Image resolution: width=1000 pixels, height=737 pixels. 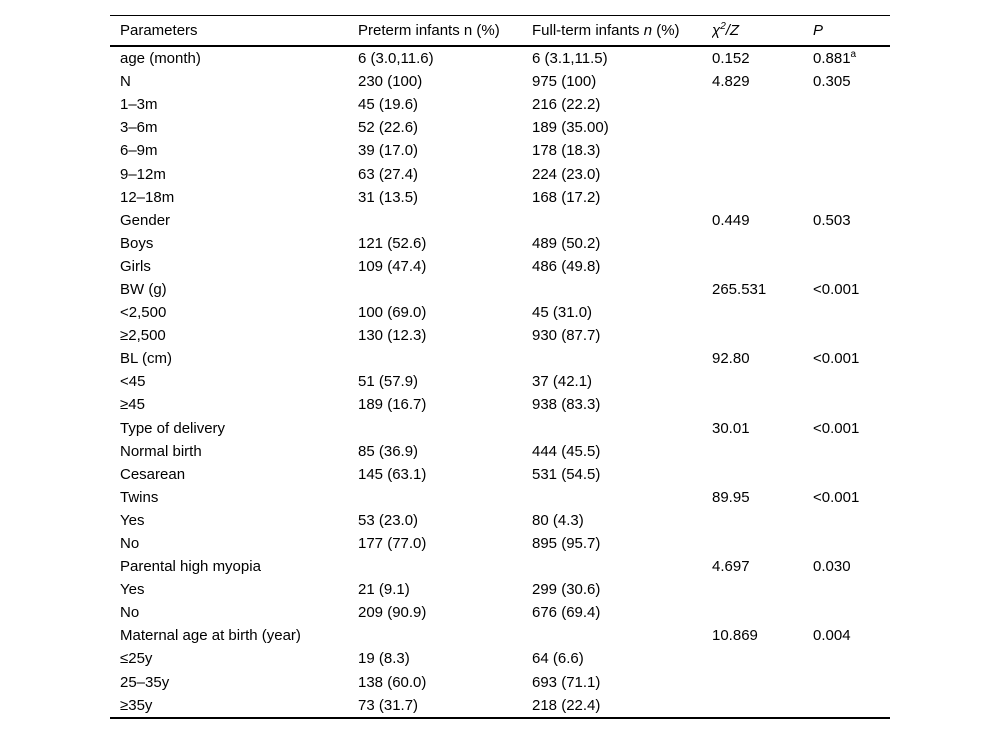 What do you see at coordinates (388, 105) in the screenshot?
I see `cell-preterm-value: 45 (19.6)` at bounding box center [388, 105].